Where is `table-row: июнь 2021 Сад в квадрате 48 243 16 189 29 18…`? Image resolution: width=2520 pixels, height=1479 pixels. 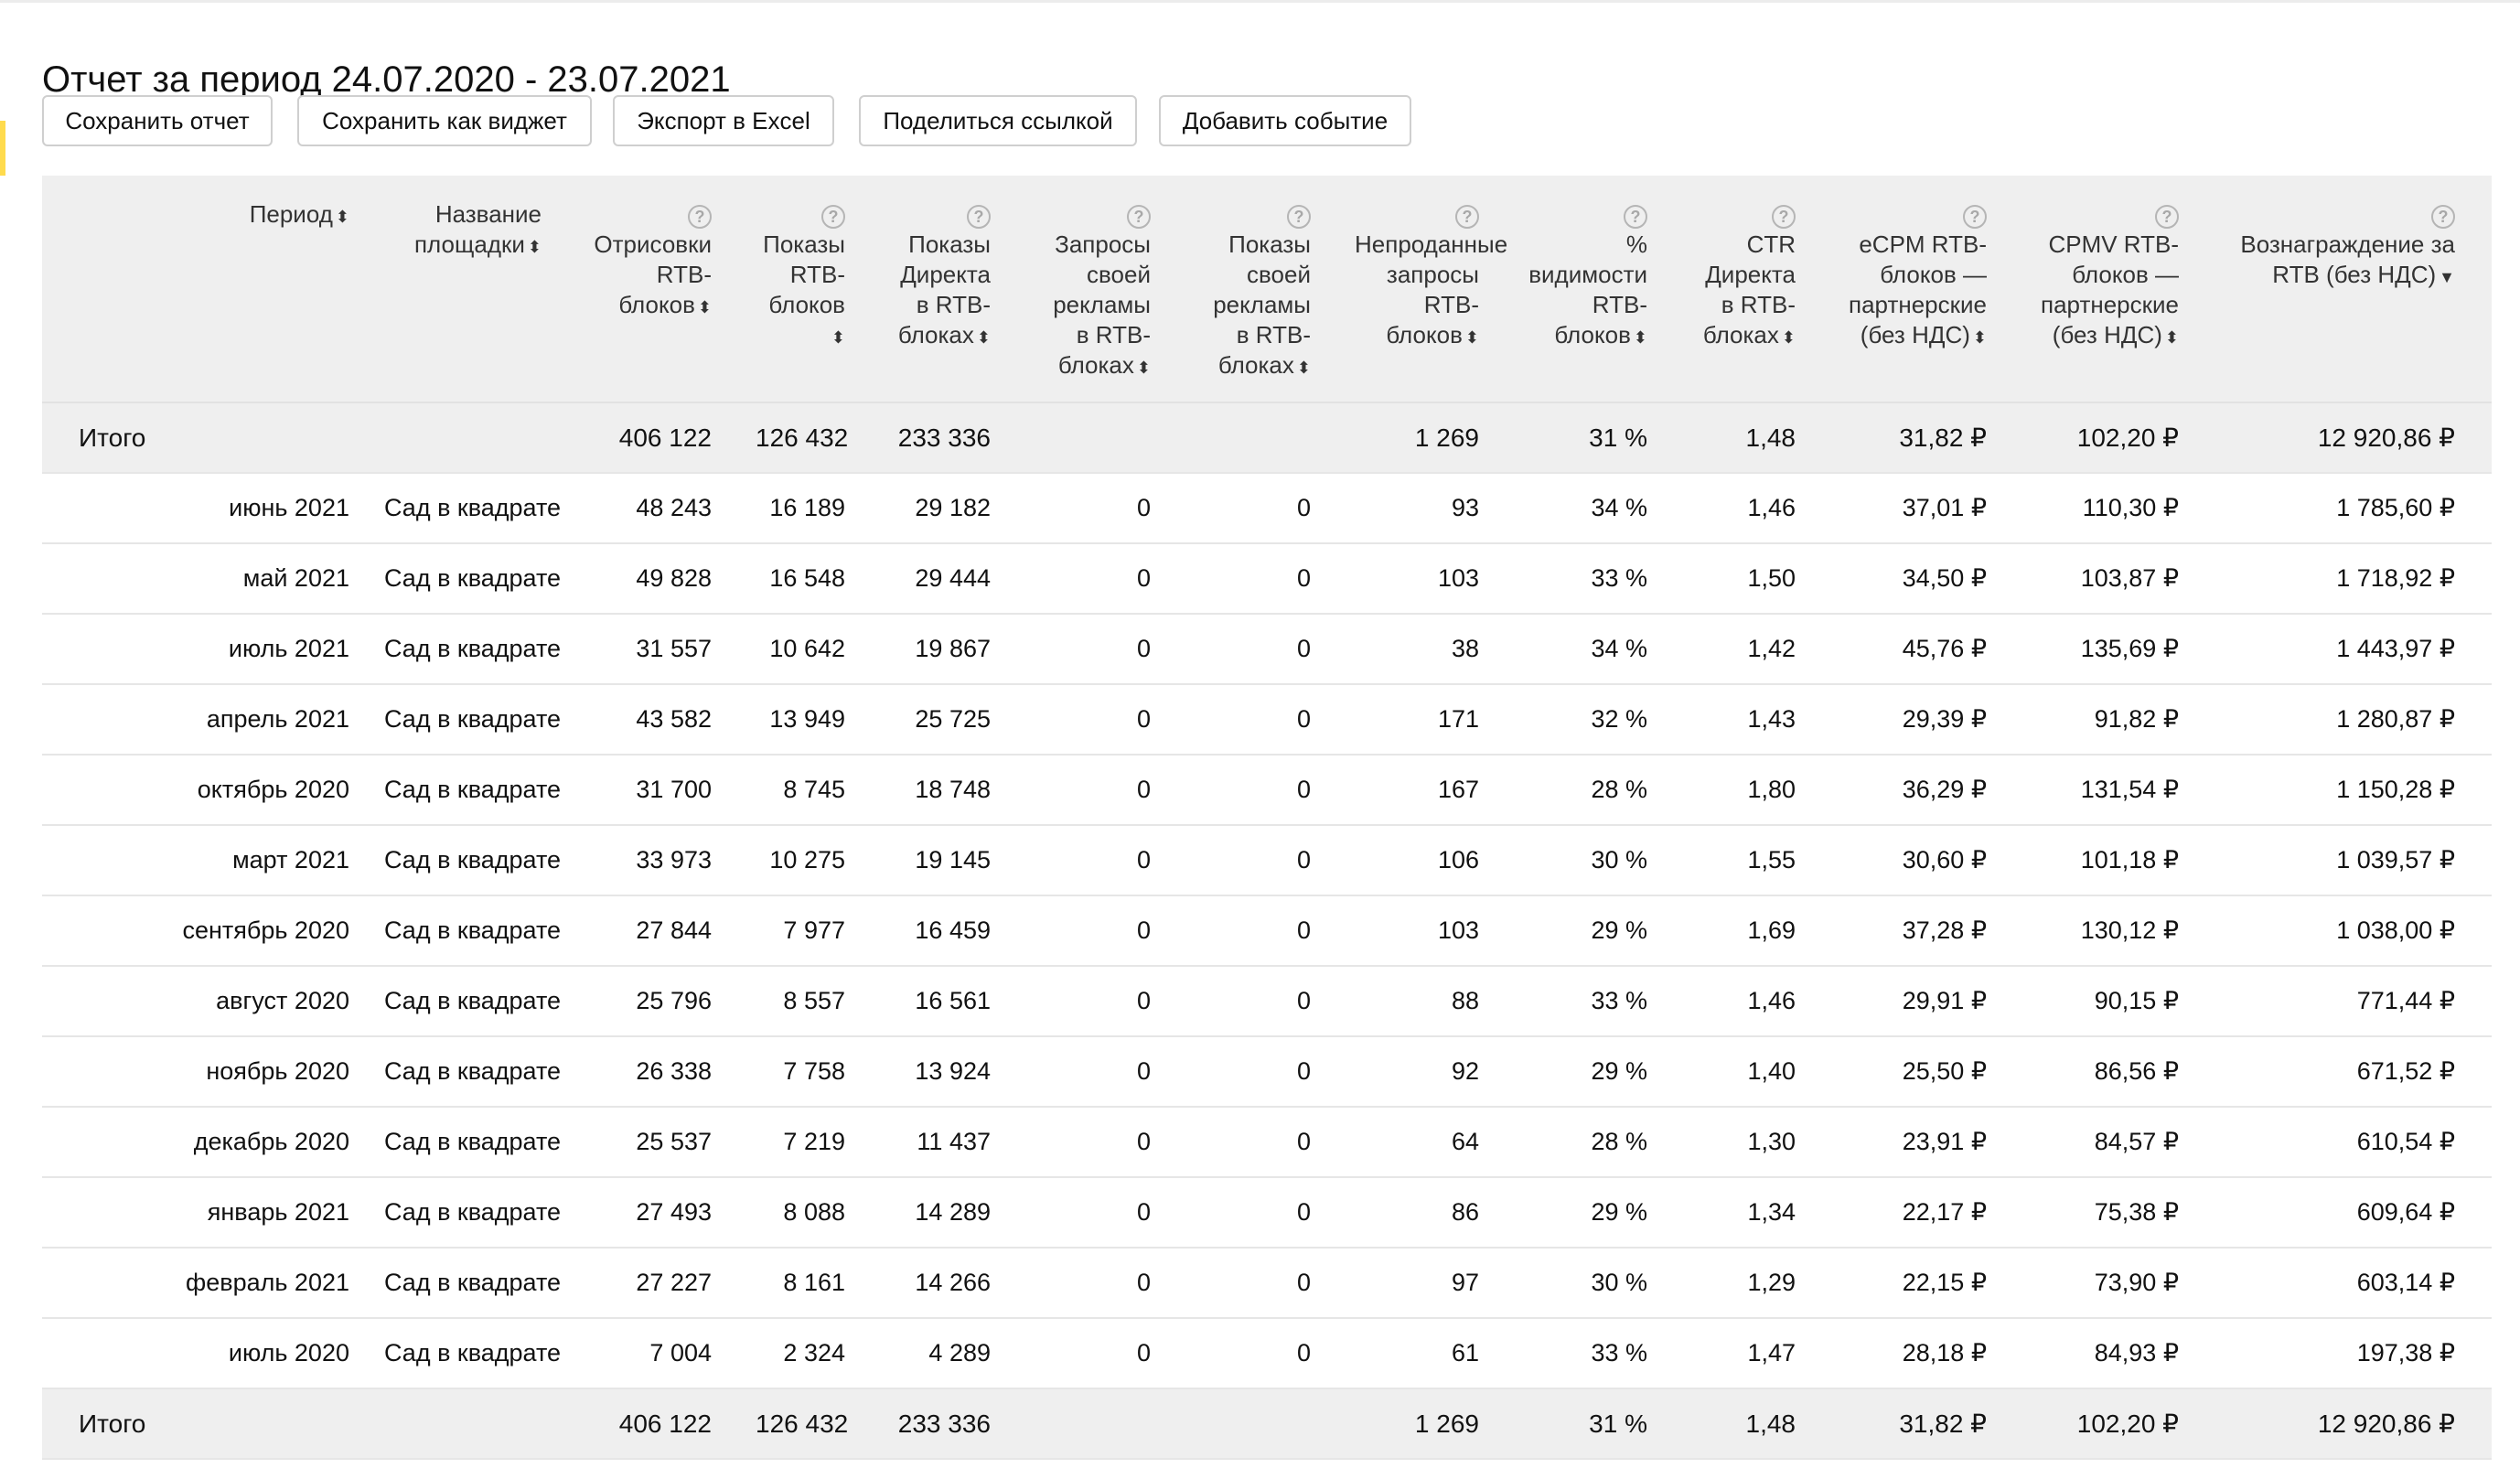
table-row: июнь 2021 Сад в квадрате 48 243 16 189 29 18… is located at coordinates (1267, 509).